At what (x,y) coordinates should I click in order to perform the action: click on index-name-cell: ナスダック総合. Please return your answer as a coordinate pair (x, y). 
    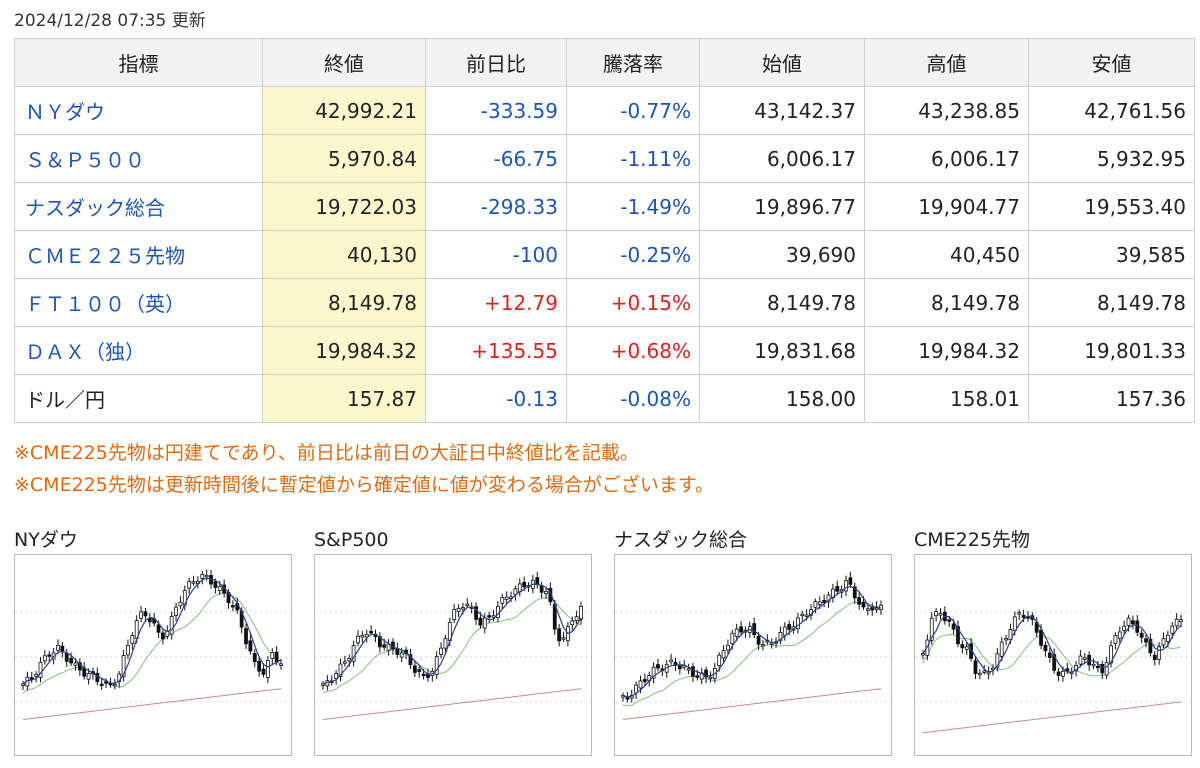
    Looking at the image, I should click on (138, 206).